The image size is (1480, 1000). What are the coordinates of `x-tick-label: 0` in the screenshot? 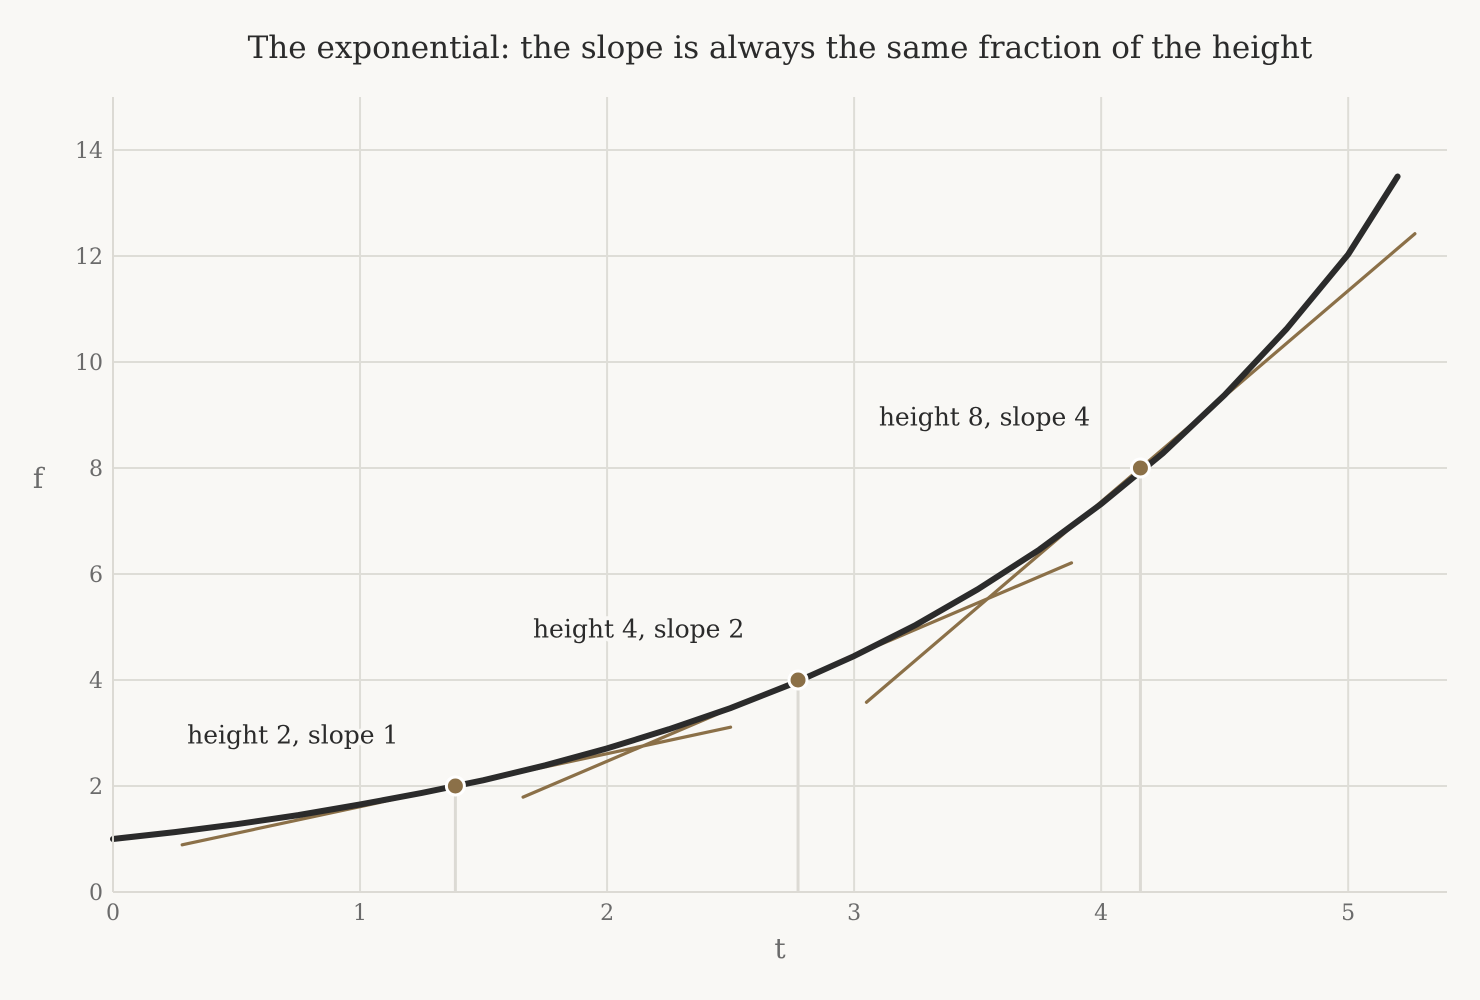 It's located at (113, 913).